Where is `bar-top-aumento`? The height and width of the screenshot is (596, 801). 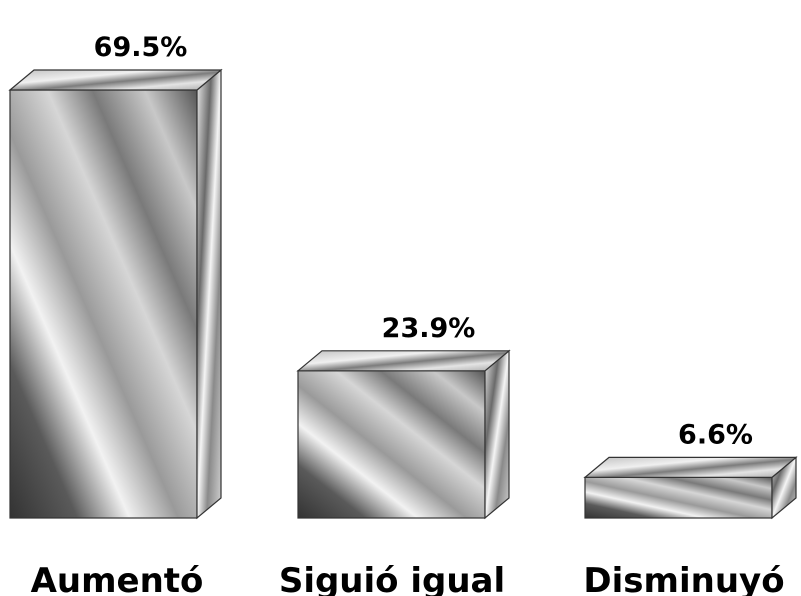
bar-top-aumento is located at coordinates (115, 80).